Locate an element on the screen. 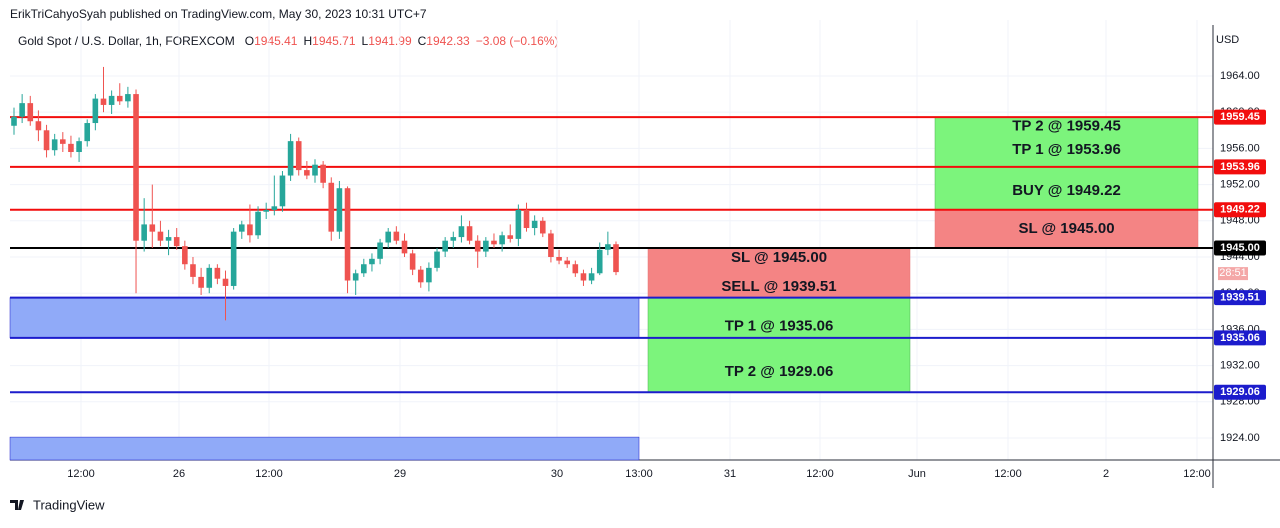 This screenshot has height=528, width=1280. position-label: TP 2 @ 1929.06 is located at coordinates (779, 371).